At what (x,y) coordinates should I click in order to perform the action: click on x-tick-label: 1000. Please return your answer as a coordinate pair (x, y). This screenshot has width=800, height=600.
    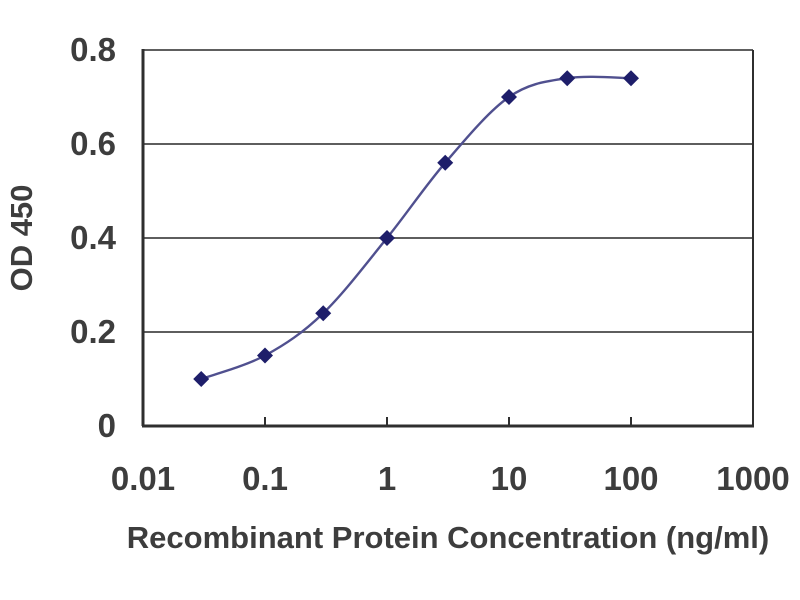
    Looking at the image, I should click on (752, 478).